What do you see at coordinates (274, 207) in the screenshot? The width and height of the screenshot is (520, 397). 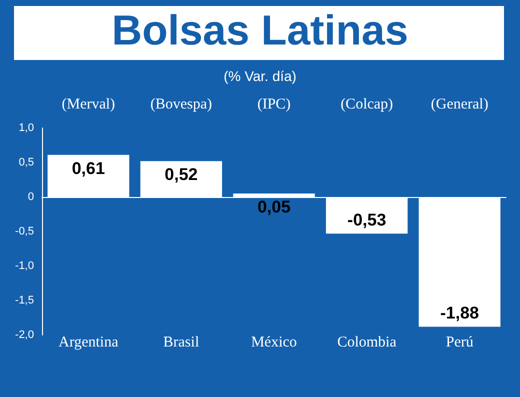 I see `data-label: 0,05` at bounding box center [274, 207].